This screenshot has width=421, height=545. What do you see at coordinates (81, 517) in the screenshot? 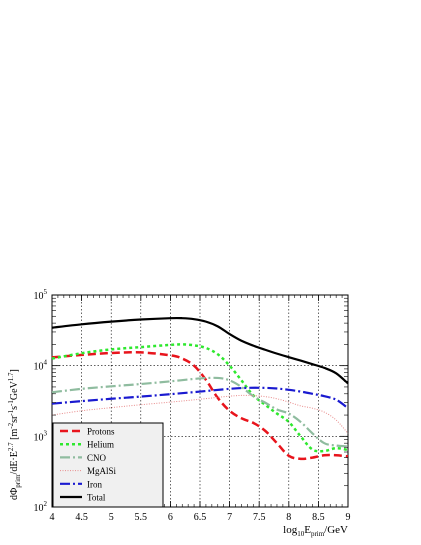
I see `x-tick-label: 4.5` at bounding box center [81, 517].